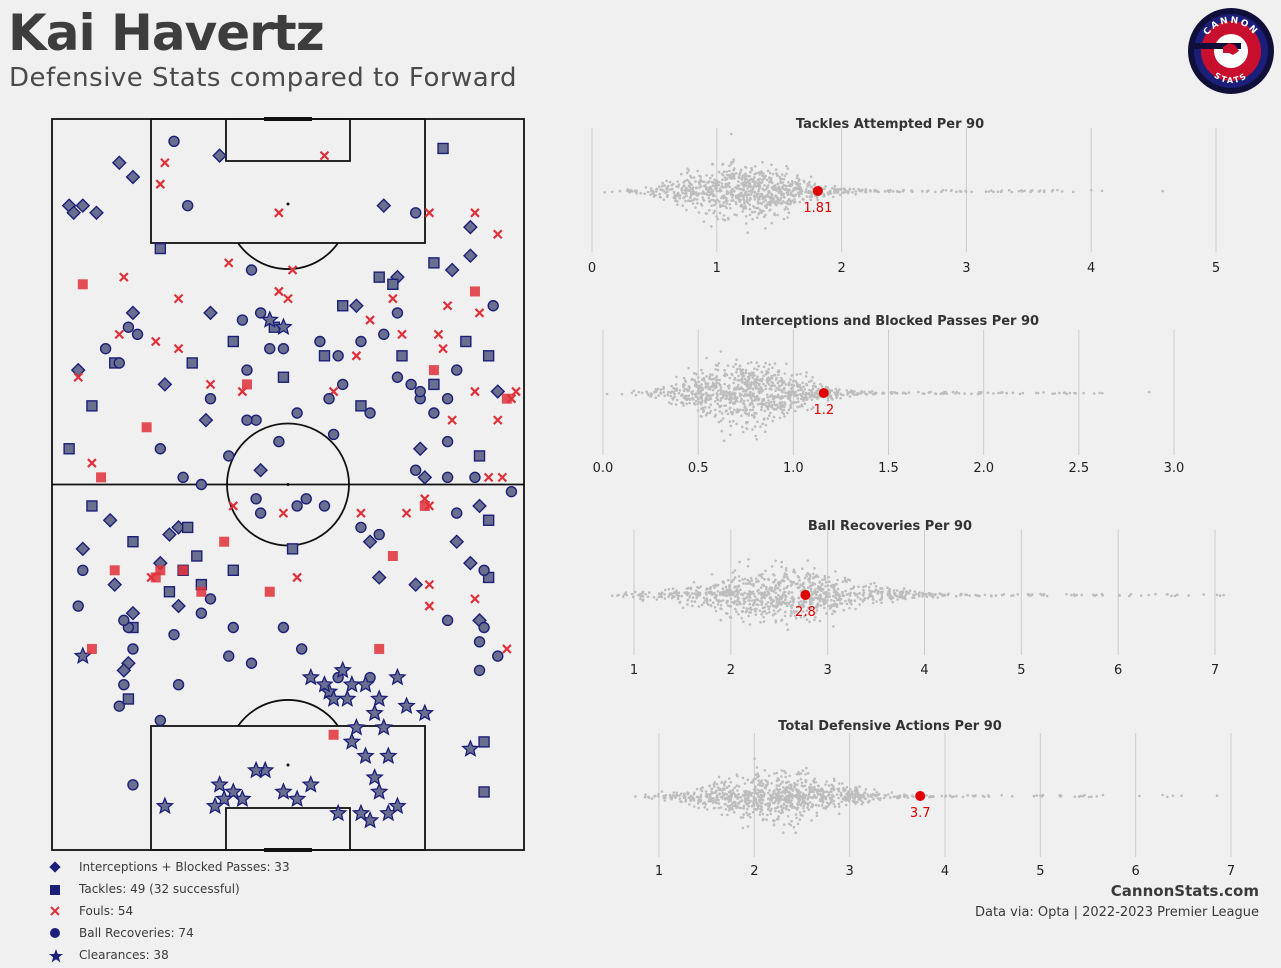 The width and height of the screenshot is (1281, 968). Describe the element at coordinates (224, 541) in the screenshot. I see `foul-square-point` at that location.